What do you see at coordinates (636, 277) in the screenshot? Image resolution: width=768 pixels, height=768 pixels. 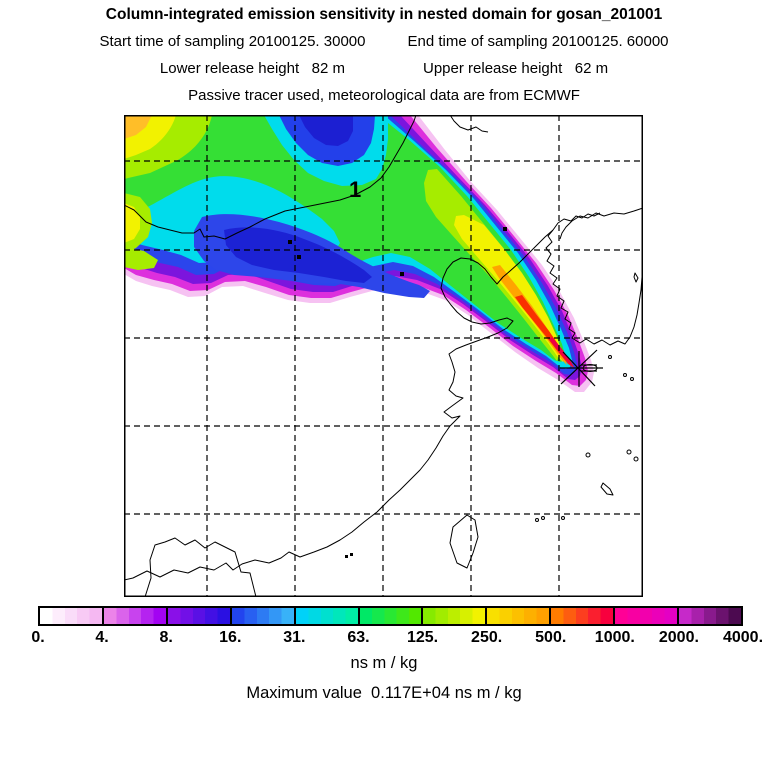 I see `tsushima-island` at bounding box center [636, 277].